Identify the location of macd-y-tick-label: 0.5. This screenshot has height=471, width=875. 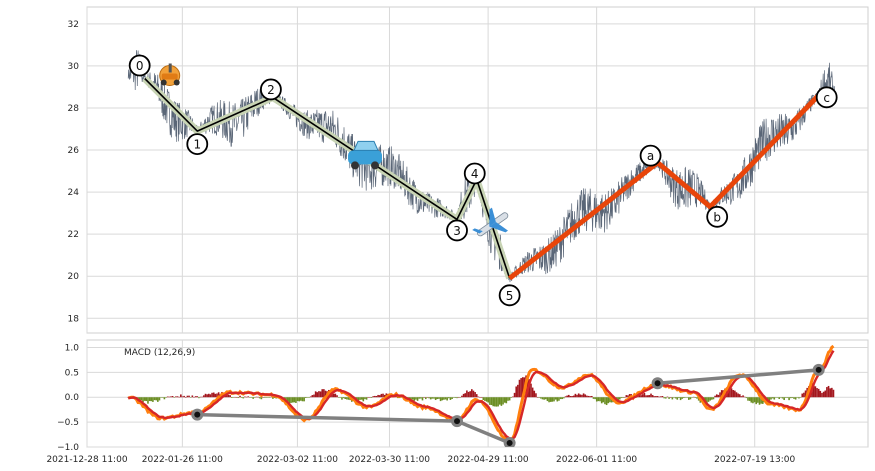
(72, 373).